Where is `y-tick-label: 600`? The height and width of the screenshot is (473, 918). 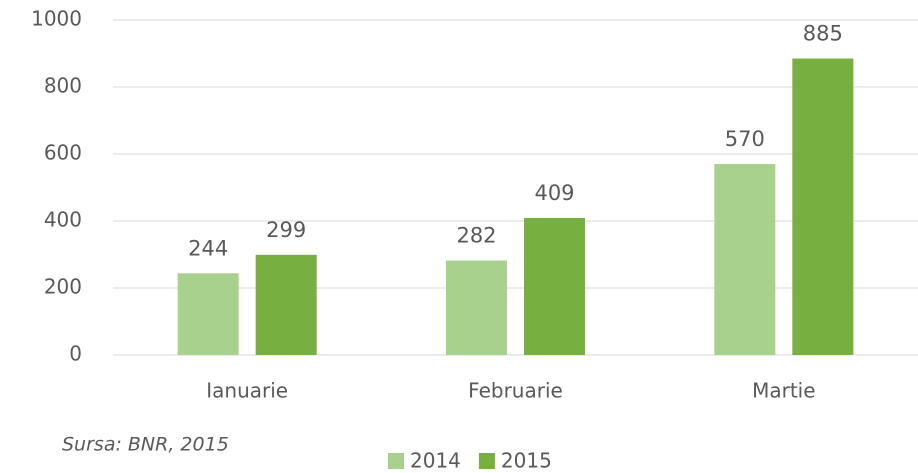
y-tick-label: 600 is located at coordinates (63, 153).